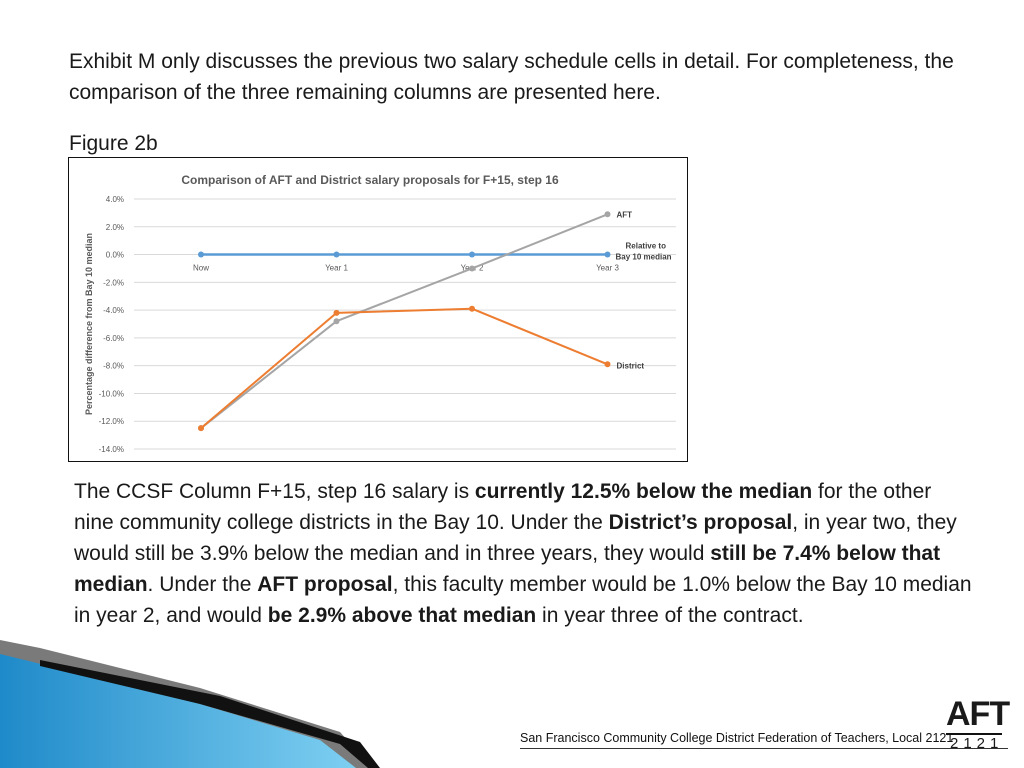  Describe the element at coordinates (111, 449) in the screenshot. I see `y-tick-label: -14.0%` at that location.